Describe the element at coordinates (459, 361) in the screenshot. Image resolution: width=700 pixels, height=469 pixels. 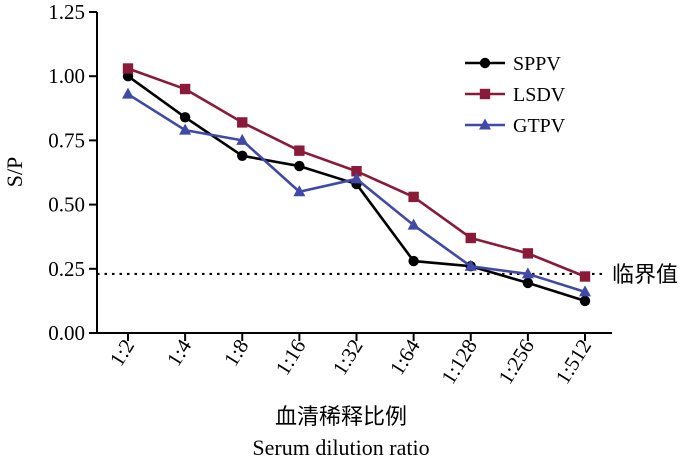
I see `x-tick-label: 1:128` at that location.